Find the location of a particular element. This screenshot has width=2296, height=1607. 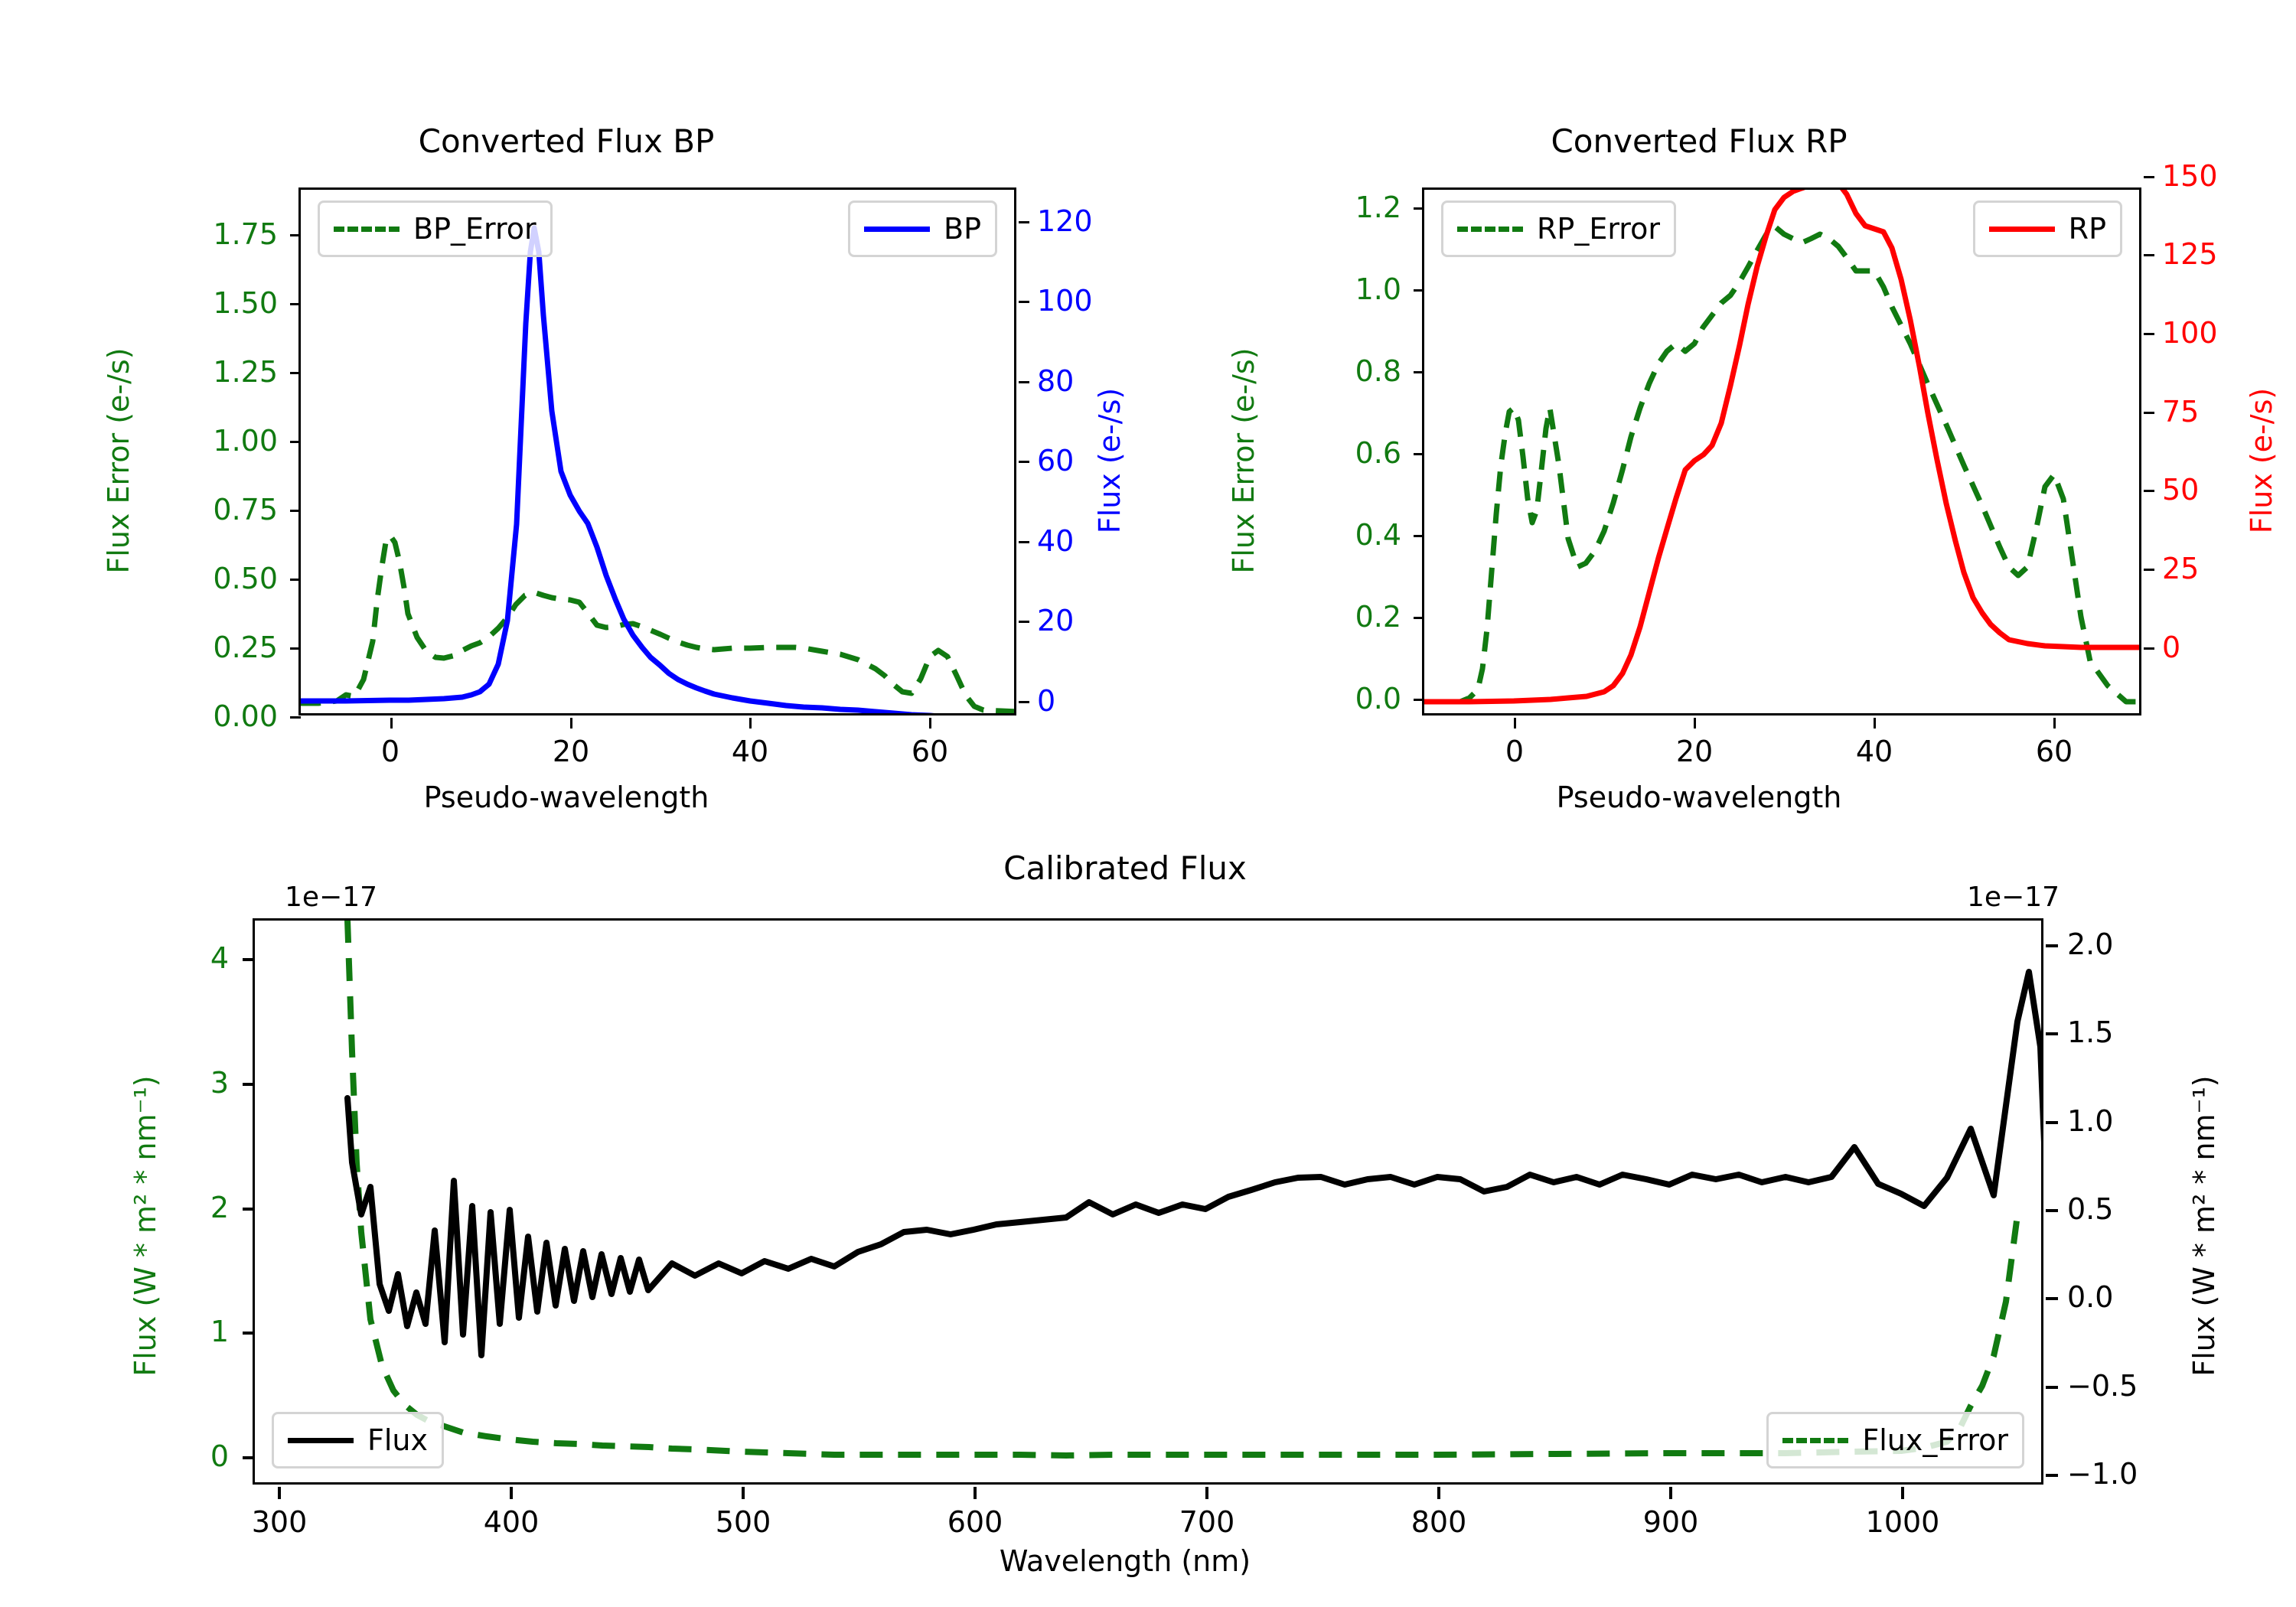

bp-flux-curve is located at coordinates (617, 469).